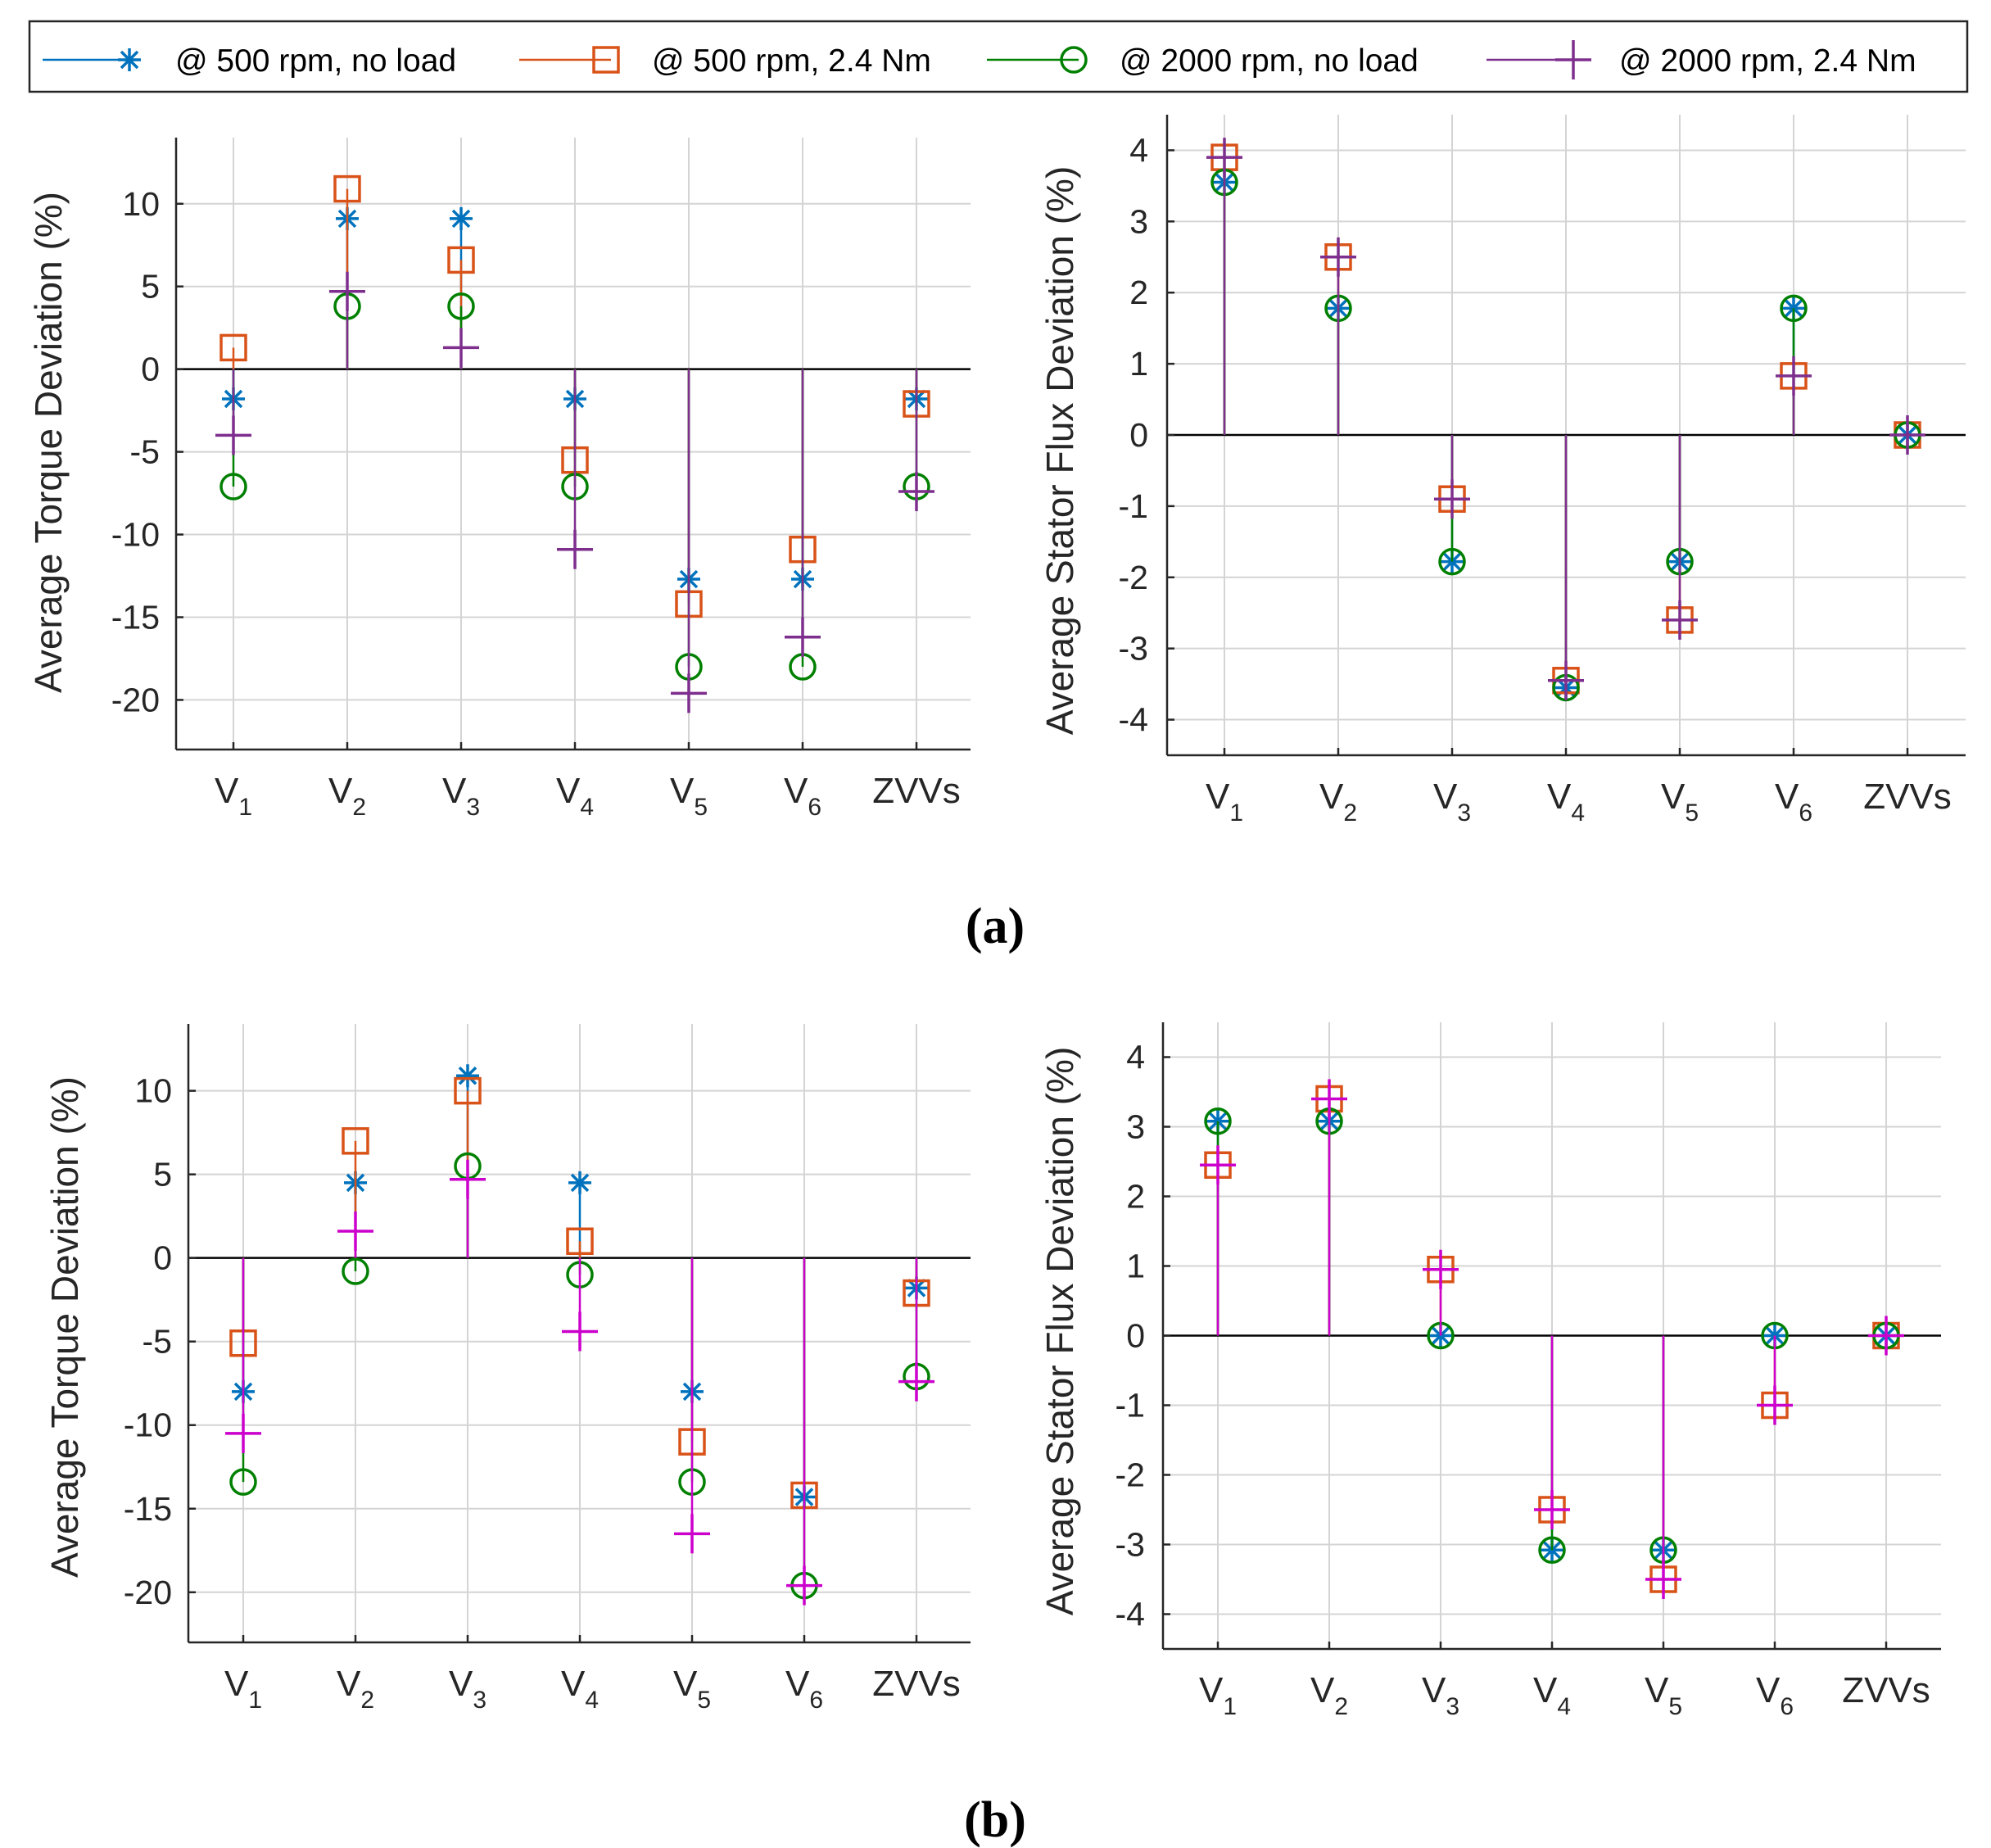  Describe the element at coordinates (995, 1820) in the screenshot. I see `panel-label-b: (b)` at that location.